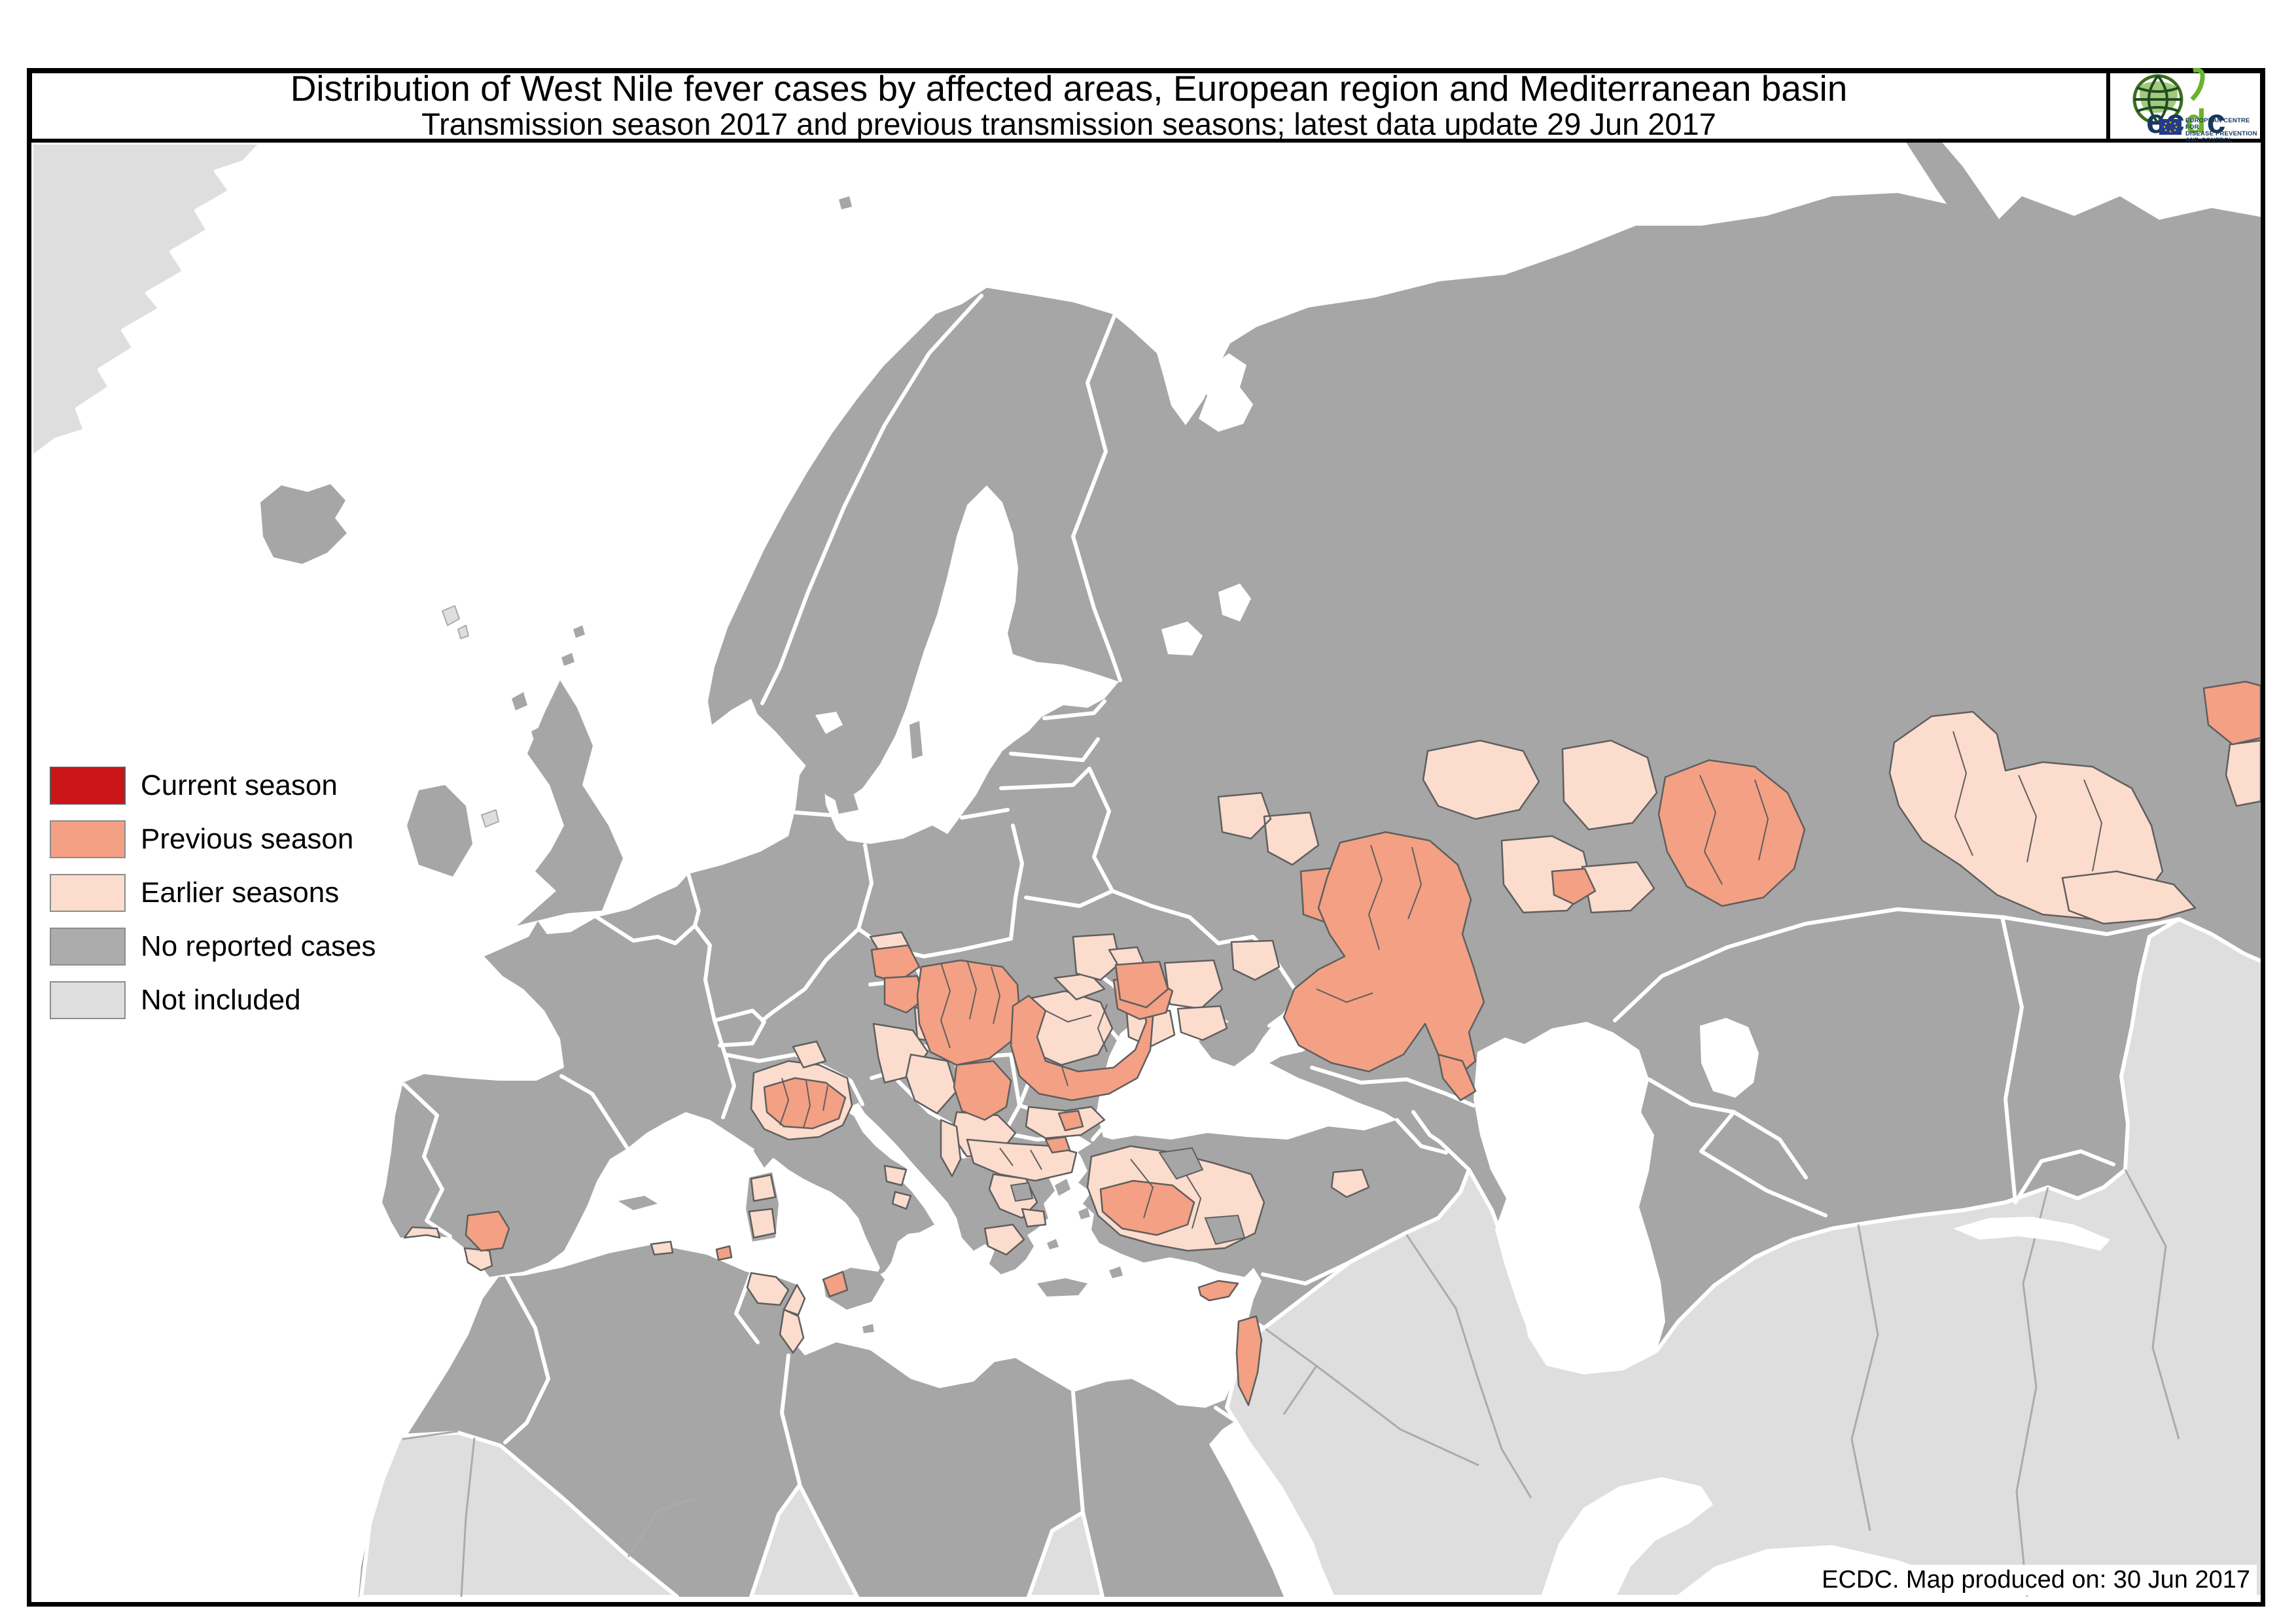 The height and width of the screenshot is (1621, 2296). I want to click on region-ukraine-salmon, so click(1141, 985).